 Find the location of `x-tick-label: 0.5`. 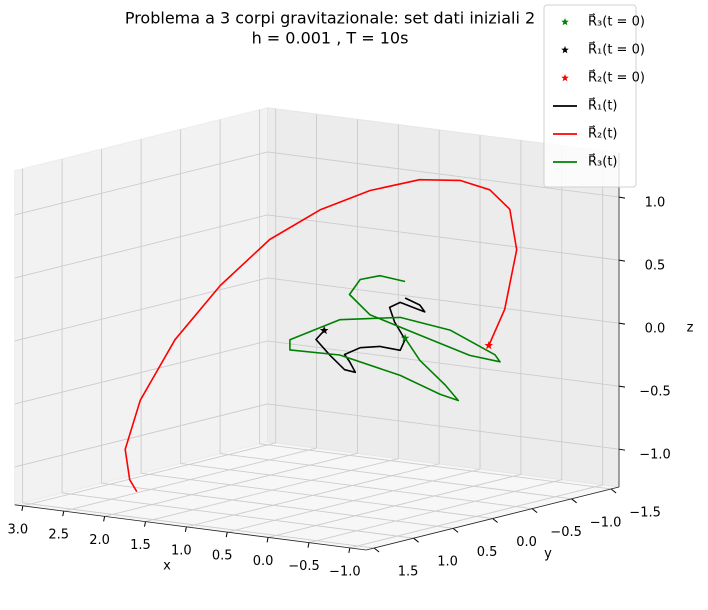

x-tick-label: 0.5 is located at coordinates (222, 556).